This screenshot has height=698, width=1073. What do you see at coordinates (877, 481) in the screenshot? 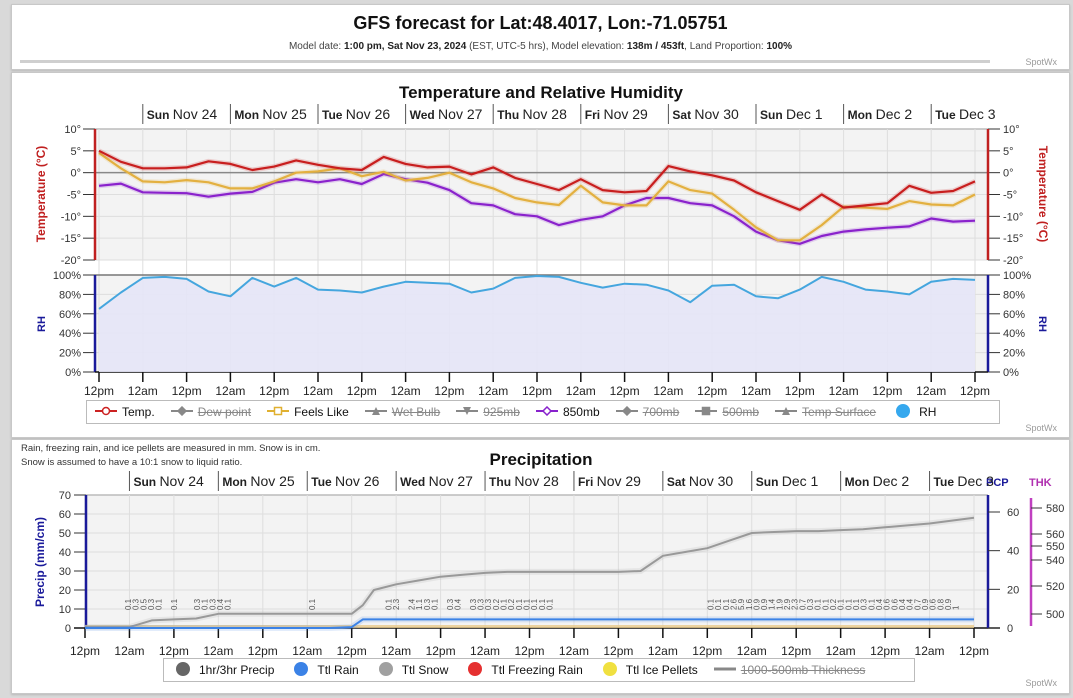
I see `day-label: Mon Dec 2` at bounding box center [877, 481].